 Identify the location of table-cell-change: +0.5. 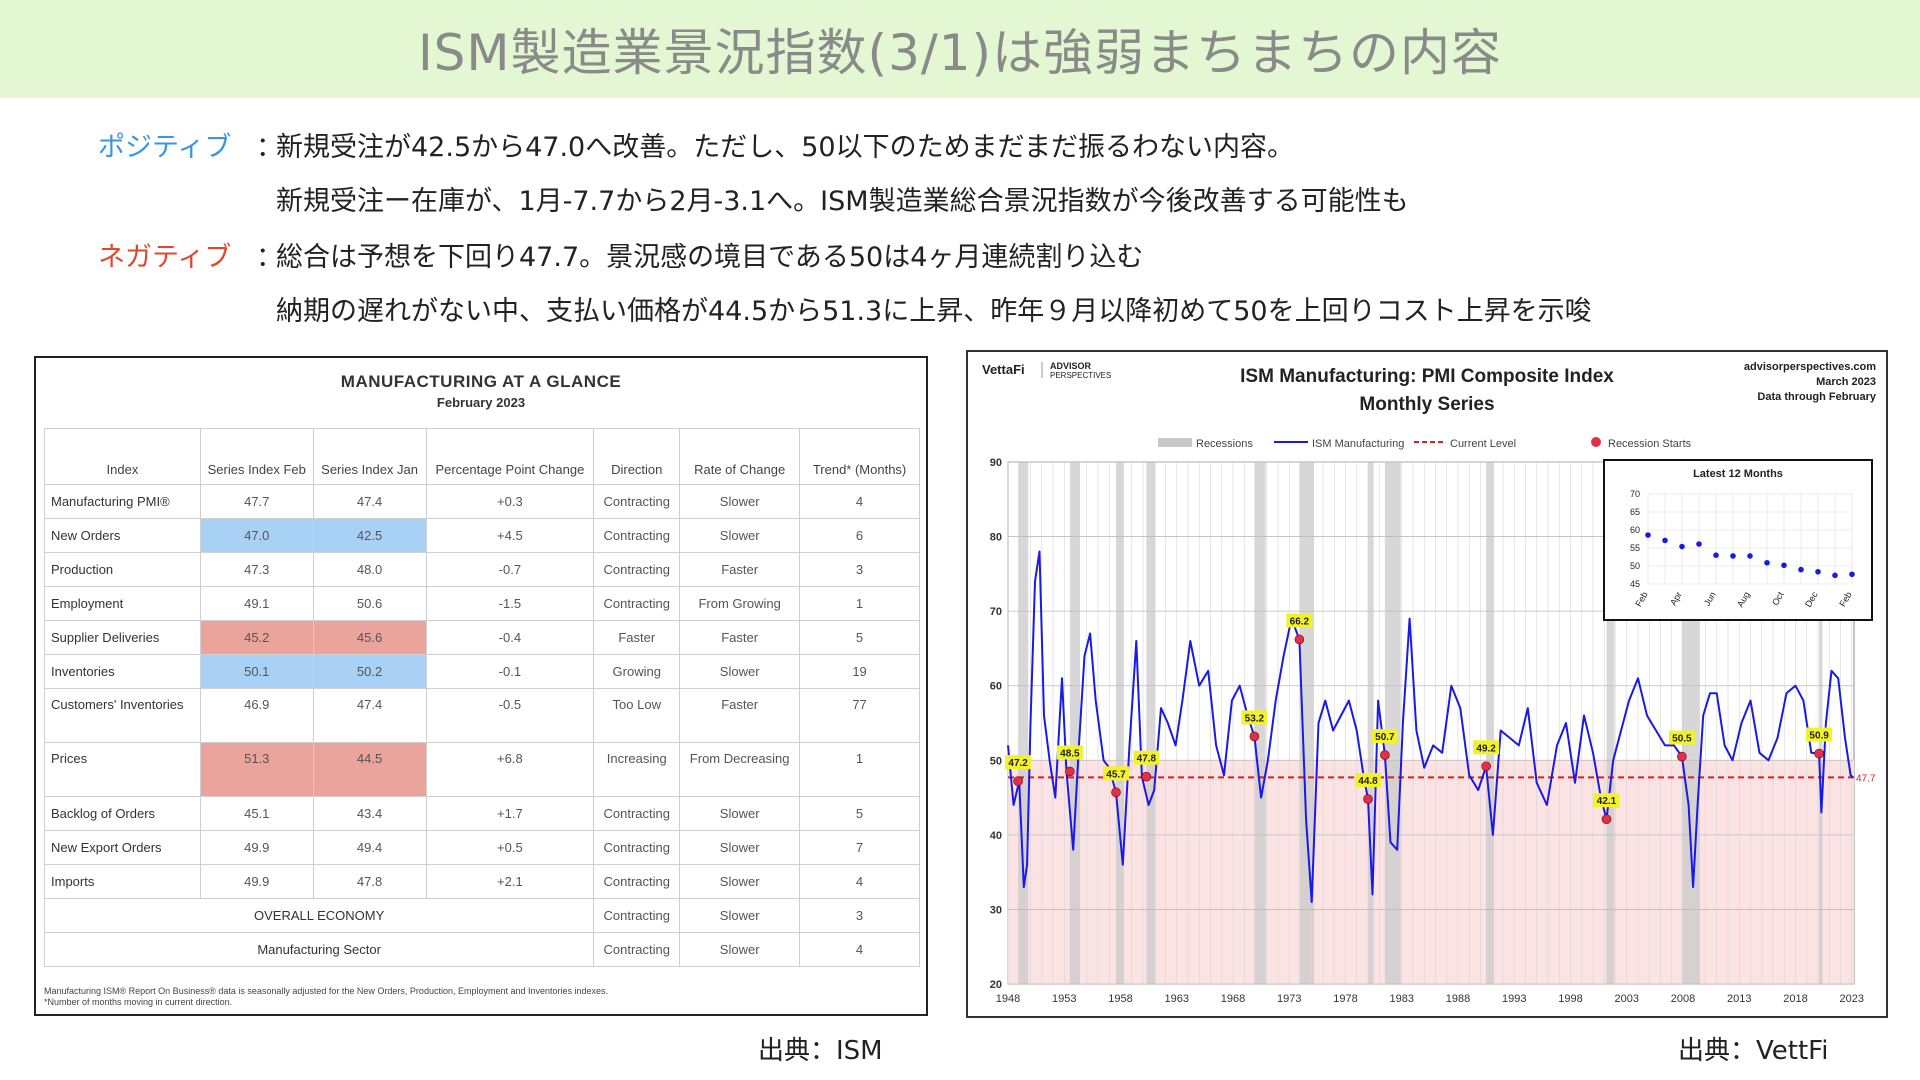
(510, 847).